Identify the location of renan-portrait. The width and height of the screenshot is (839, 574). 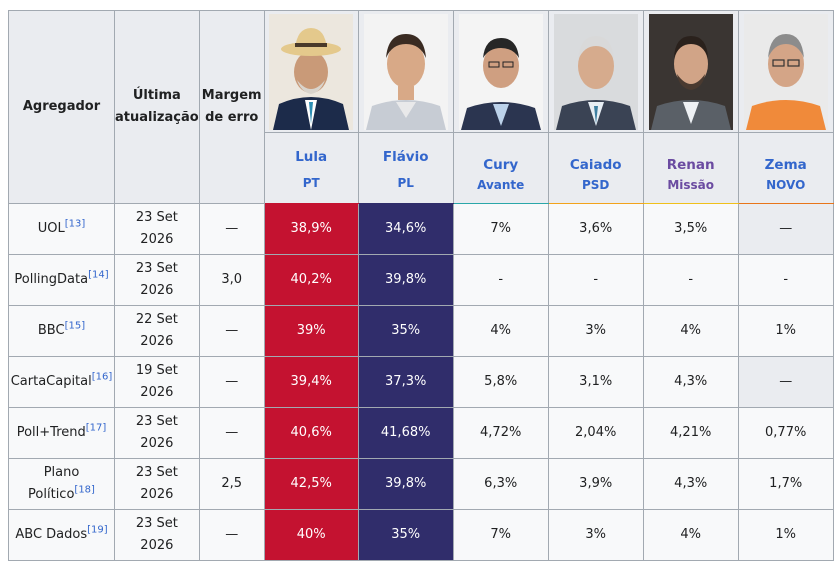
(690, 71).